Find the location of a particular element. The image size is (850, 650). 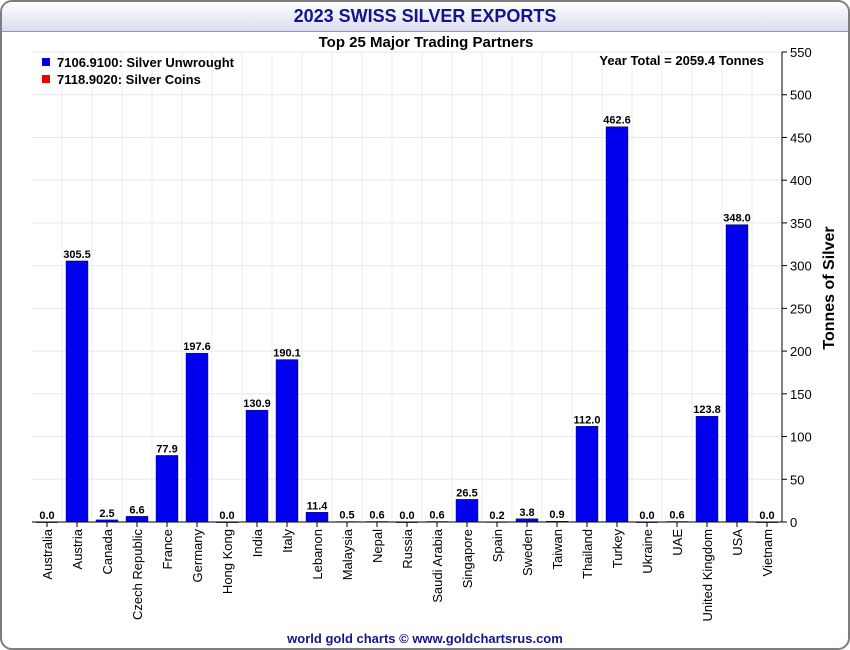

data-label-uae: 0.6 is located at coordinates (676, 515).